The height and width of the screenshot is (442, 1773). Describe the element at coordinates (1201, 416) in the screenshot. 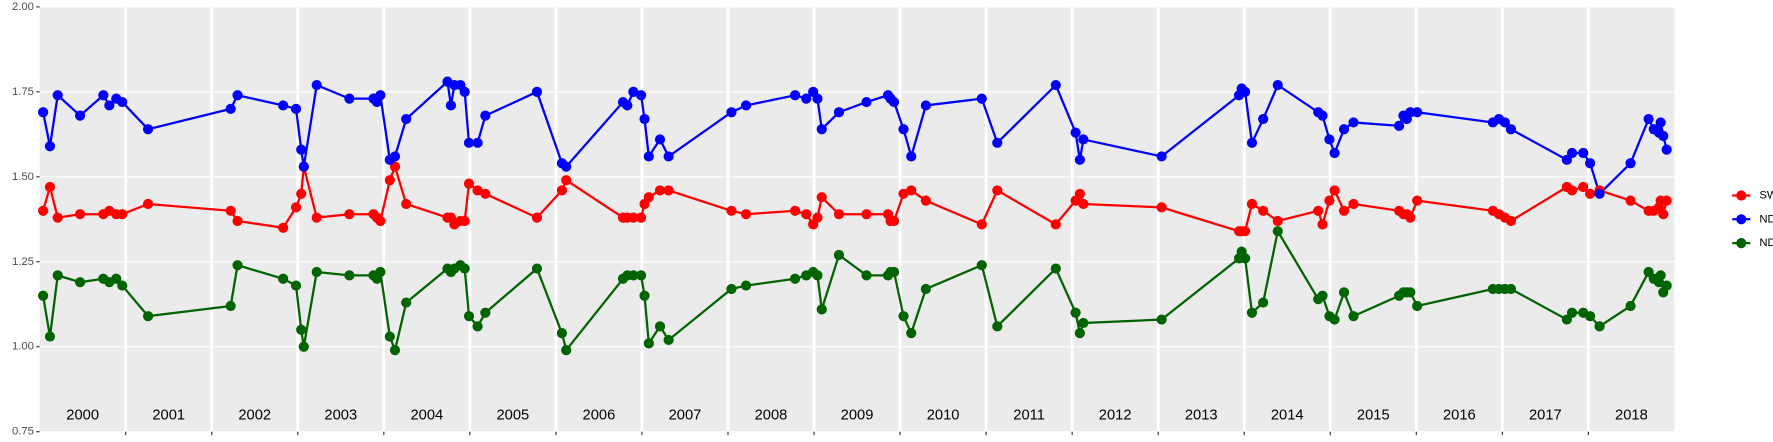

I see `year-label: 2013` at that location.